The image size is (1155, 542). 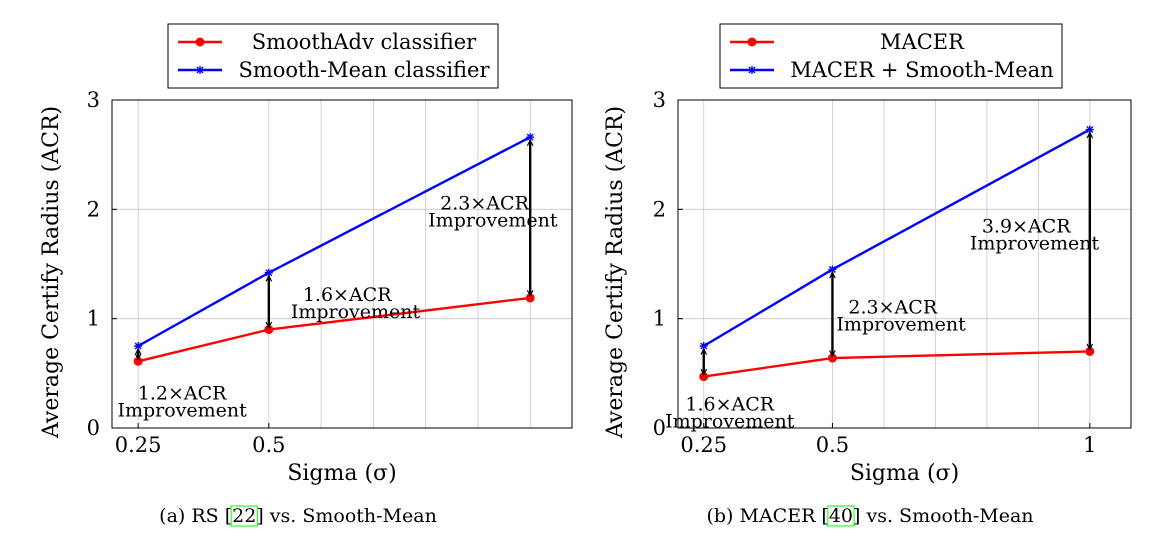 I want to click on annotation-factor: 3.9×ACR, so click(x=1026, y=226).